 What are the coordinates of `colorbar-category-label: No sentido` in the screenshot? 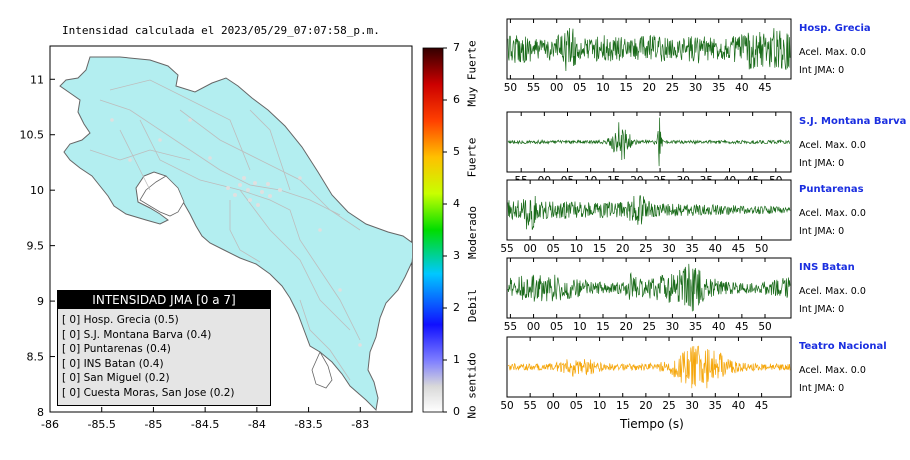 It's located at (472, 385).